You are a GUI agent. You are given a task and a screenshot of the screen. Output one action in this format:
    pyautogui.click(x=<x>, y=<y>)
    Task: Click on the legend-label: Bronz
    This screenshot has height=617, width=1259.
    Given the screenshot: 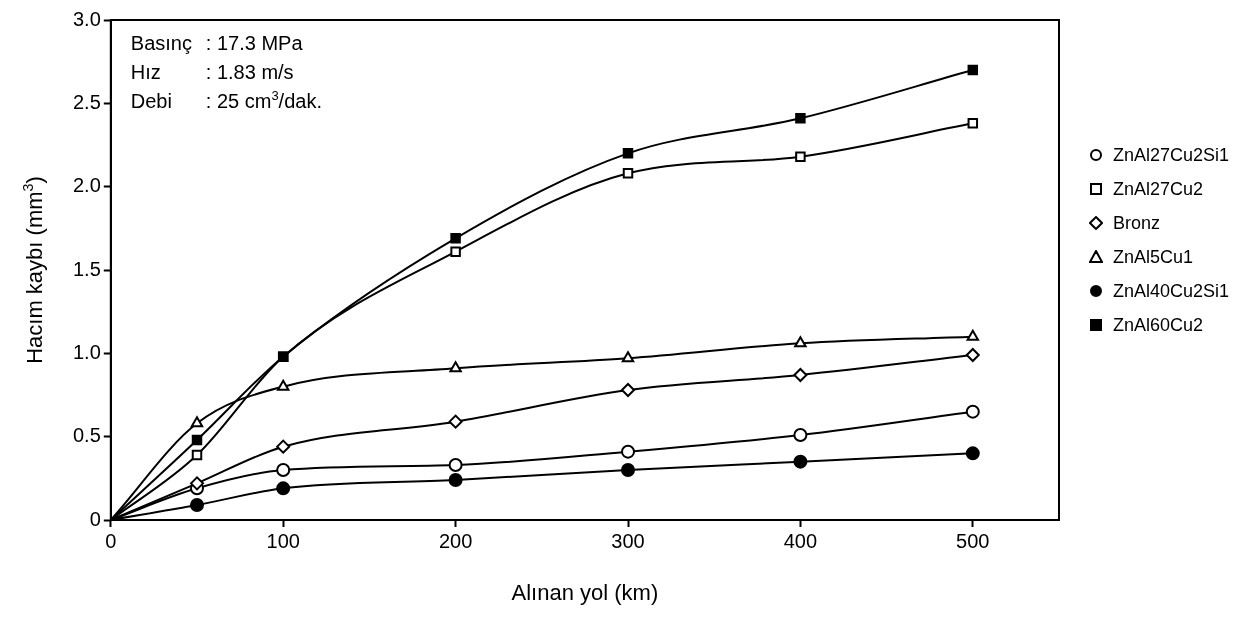 What is the action you would take?
    pyautogui.click(x=1137, y=223)
    